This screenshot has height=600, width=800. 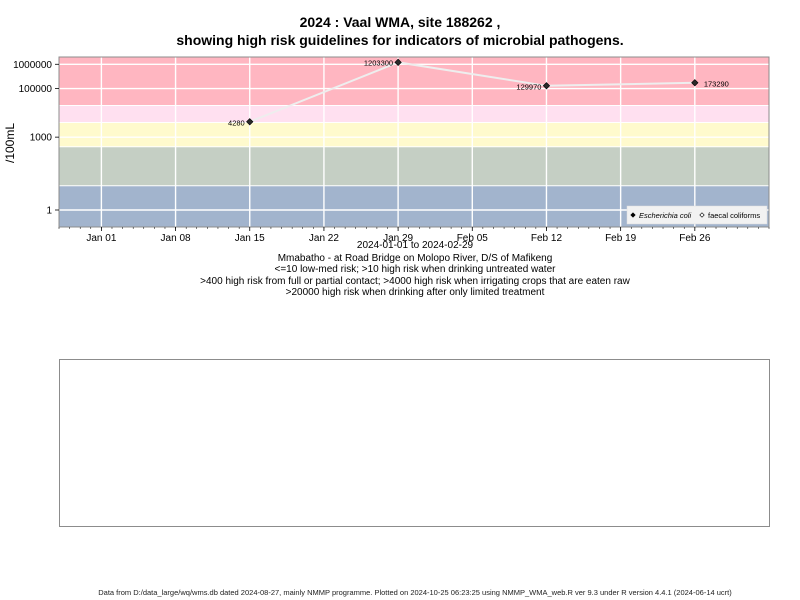 What do you see at coordinates (547, 238) in the screenshot?
I see `x-tick-label: Feb 12` at bounding box center [547, 238].